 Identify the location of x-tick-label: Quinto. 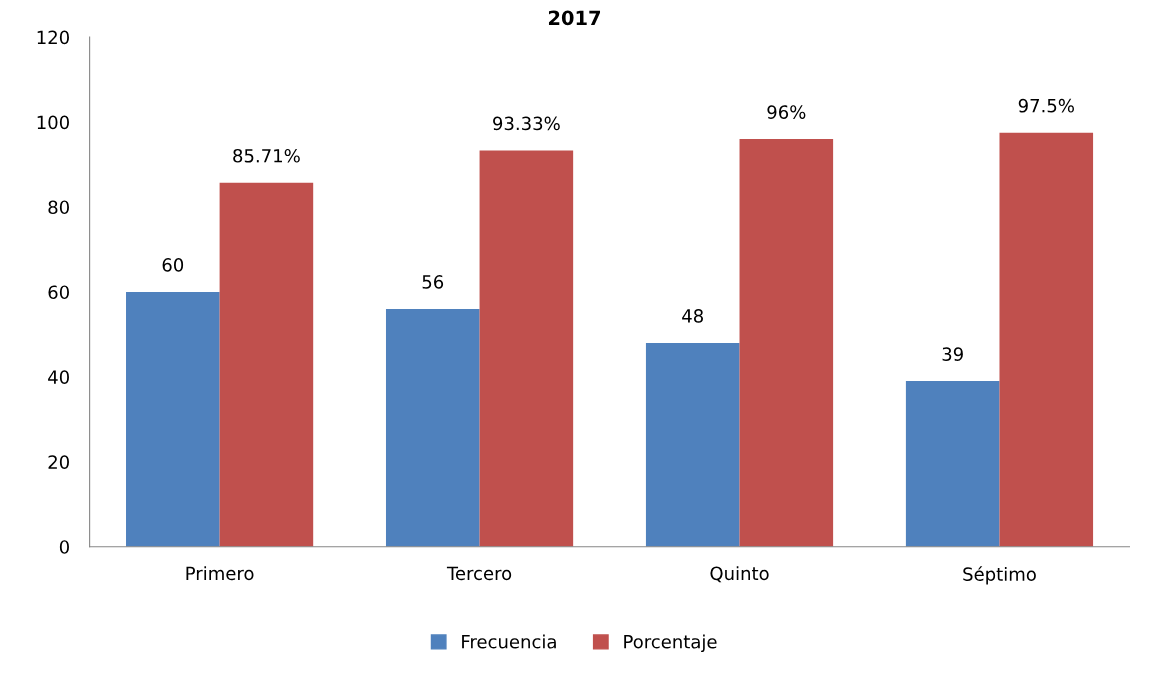
(739, 574).